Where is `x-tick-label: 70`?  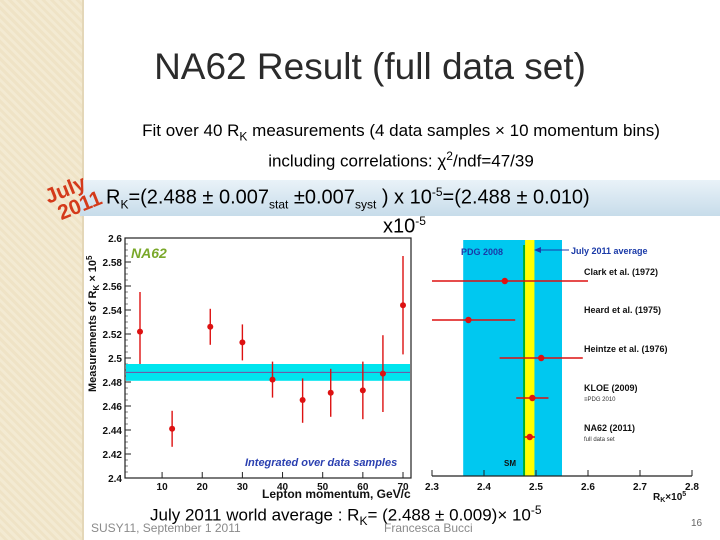
x-tick-label: 70 is located at coordinates (403, 487).